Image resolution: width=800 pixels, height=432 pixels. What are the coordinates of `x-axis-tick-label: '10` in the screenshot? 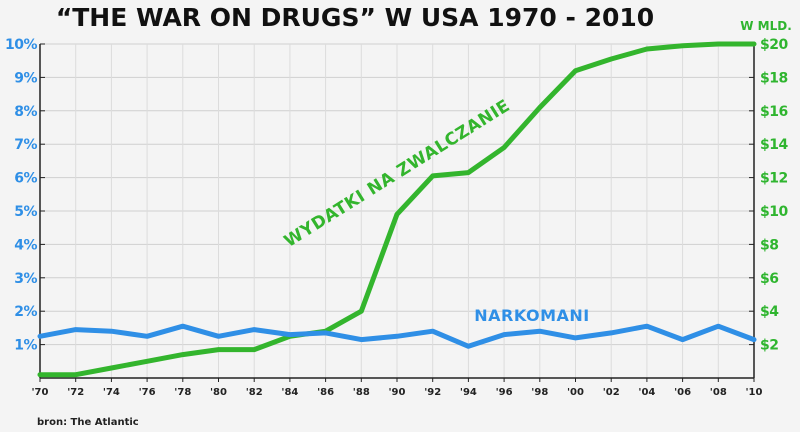 It's located at (754, 392).